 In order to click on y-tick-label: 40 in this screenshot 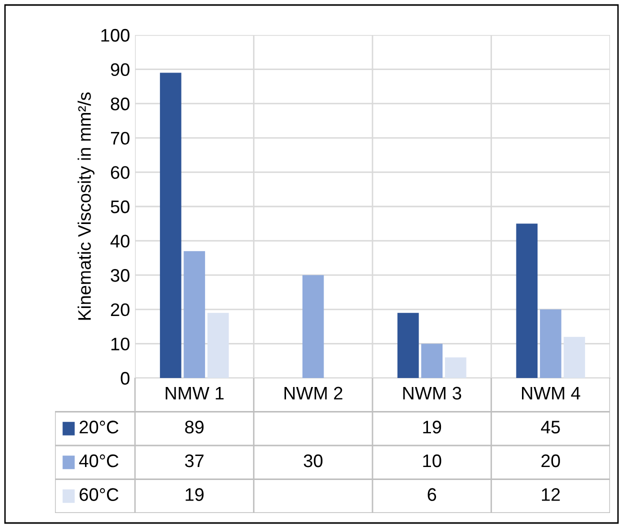, I will do `click(120, 241)`.